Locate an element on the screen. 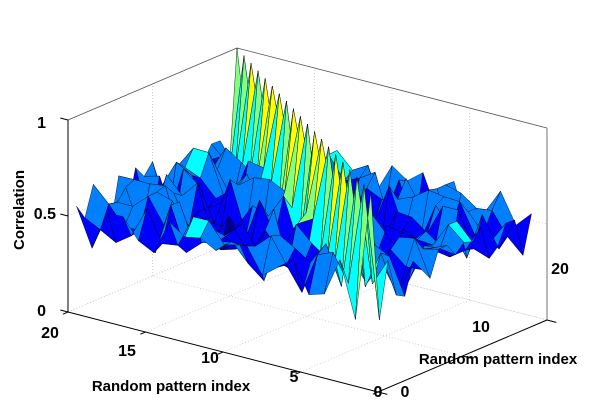 This screenshot has height=403, width=598. box-edge-top-right is located at coordinates (392, 88).